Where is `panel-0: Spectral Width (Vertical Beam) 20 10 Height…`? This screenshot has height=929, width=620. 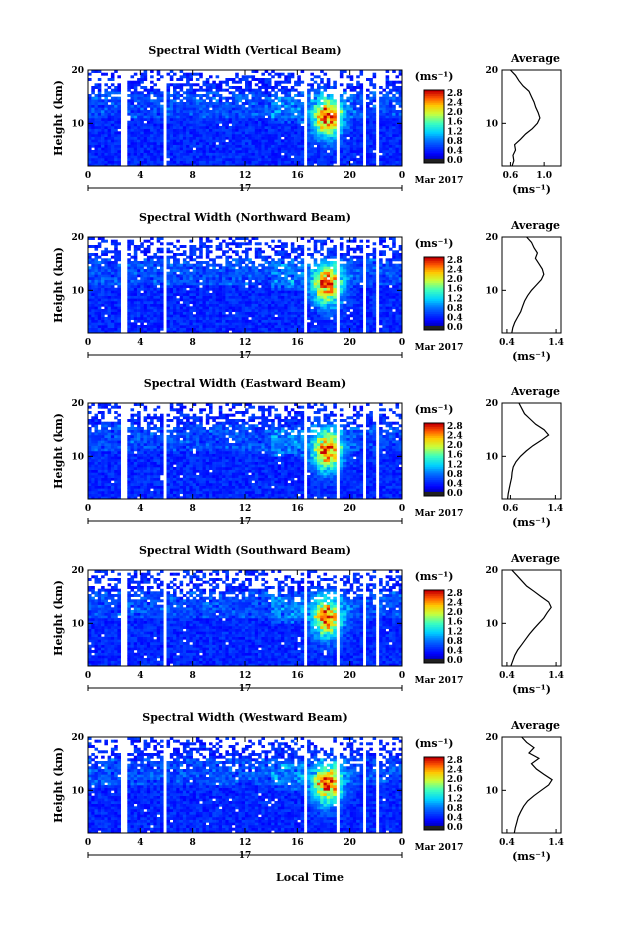 panel-0: Spectral Width (Vertical Beam) 20 10 Height… is located at coordinates (307, 120).